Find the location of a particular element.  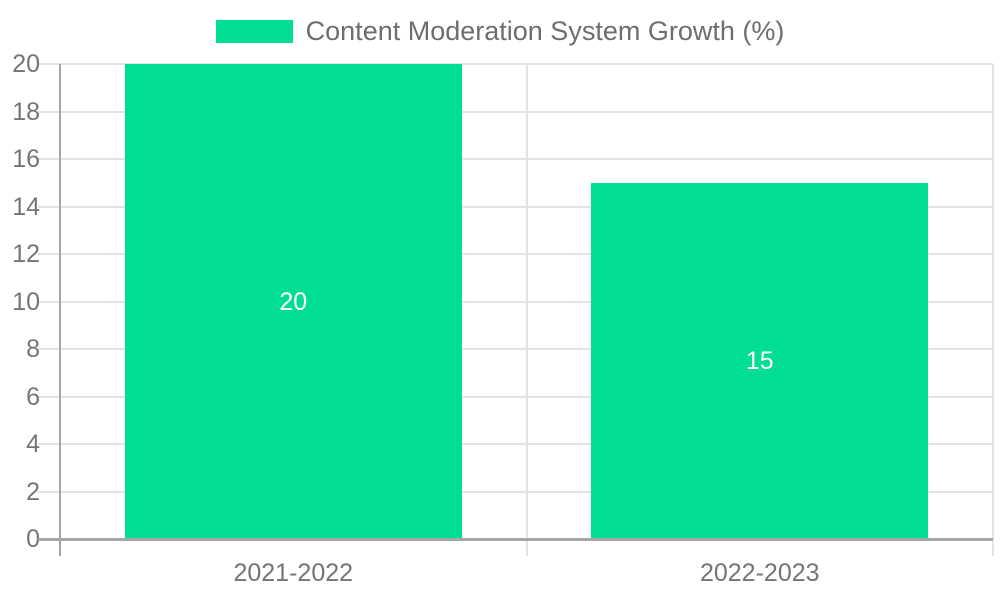

y-tick-label: 4 is located at coordinates (33, 444).